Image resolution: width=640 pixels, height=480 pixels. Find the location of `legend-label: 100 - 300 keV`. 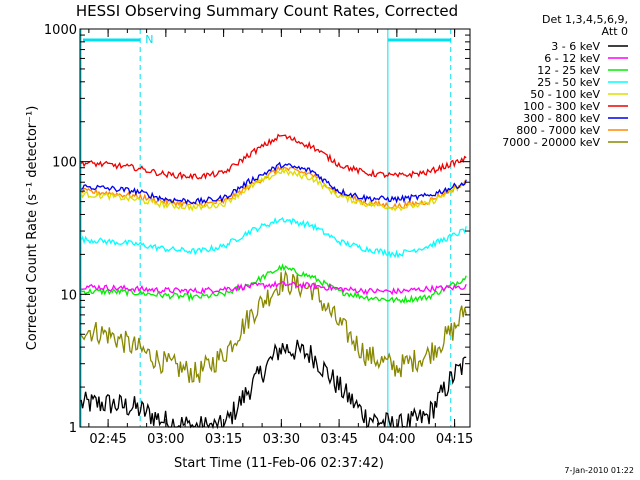

legend-label: 100 - 300 keV is located at coordinates (561, 106).